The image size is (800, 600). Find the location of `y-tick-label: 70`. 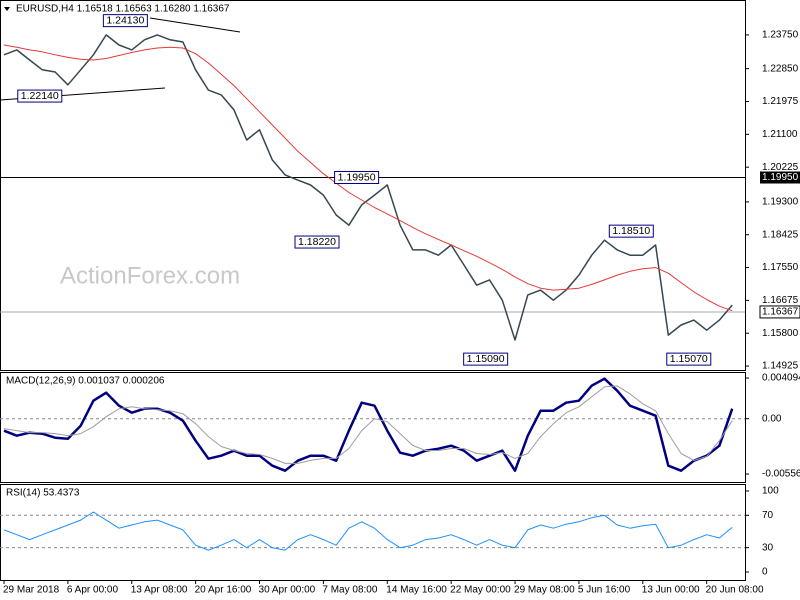

y-tick-label: 70 is located at coordinates (768, 515).